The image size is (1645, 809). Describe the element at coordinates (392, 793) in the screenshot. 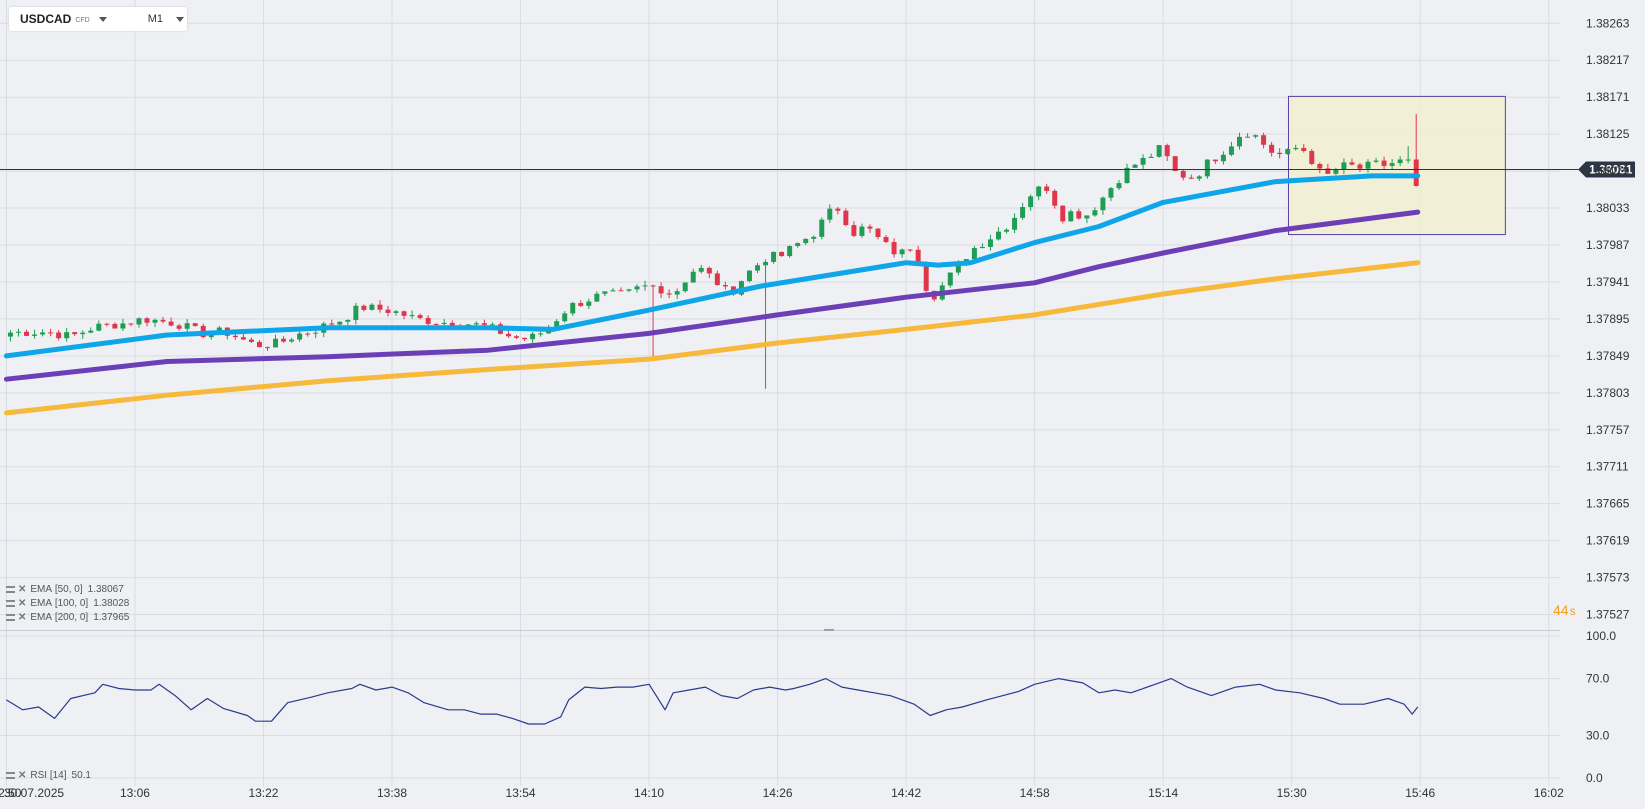

I see `time-axis-label: 13:38` at that location.